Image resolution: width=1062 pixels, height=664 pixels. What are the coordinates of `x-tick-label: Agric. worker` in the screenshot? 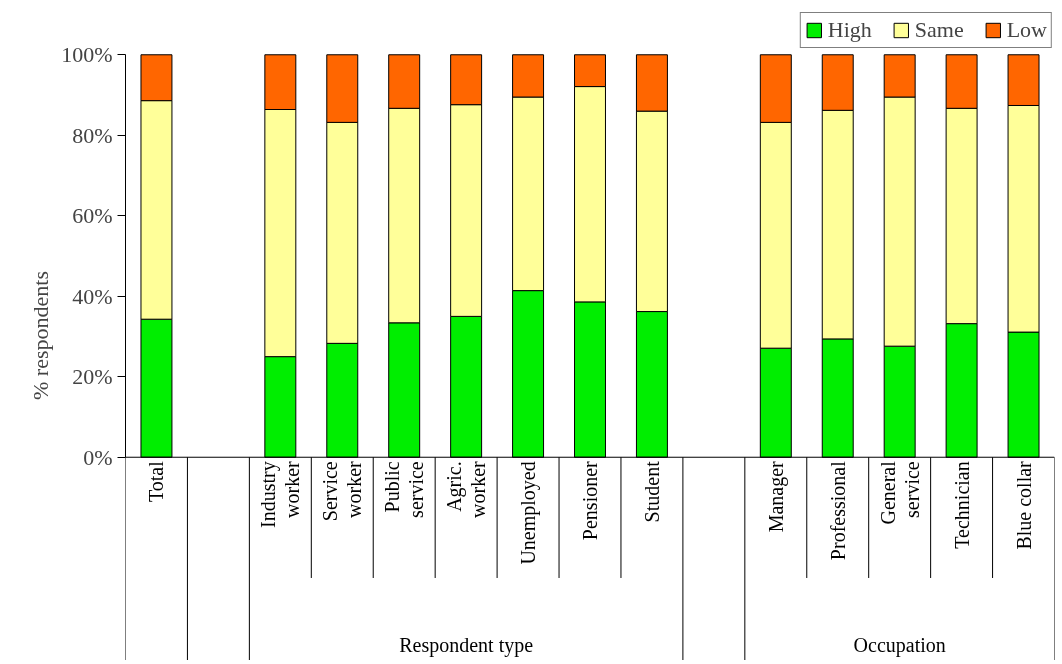 It's located at (466, 489).